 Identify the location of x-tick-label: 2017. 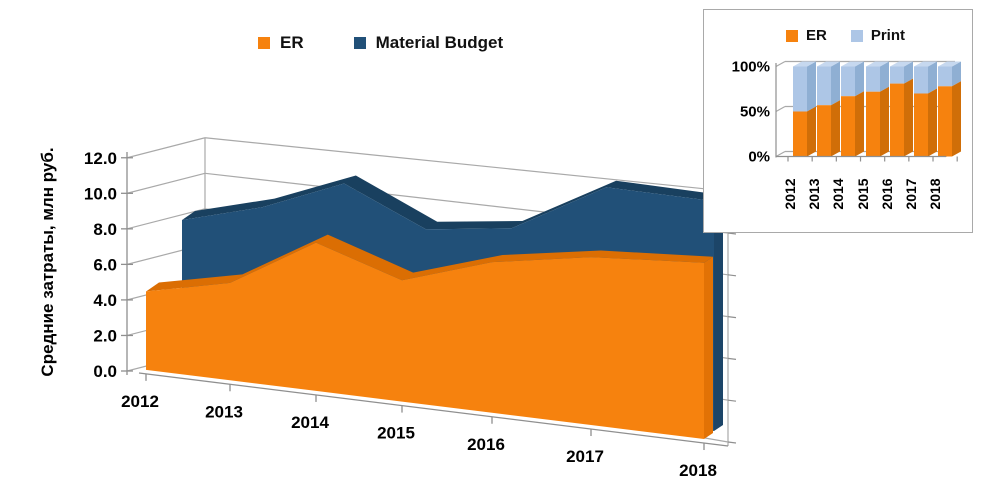
(585, 456).